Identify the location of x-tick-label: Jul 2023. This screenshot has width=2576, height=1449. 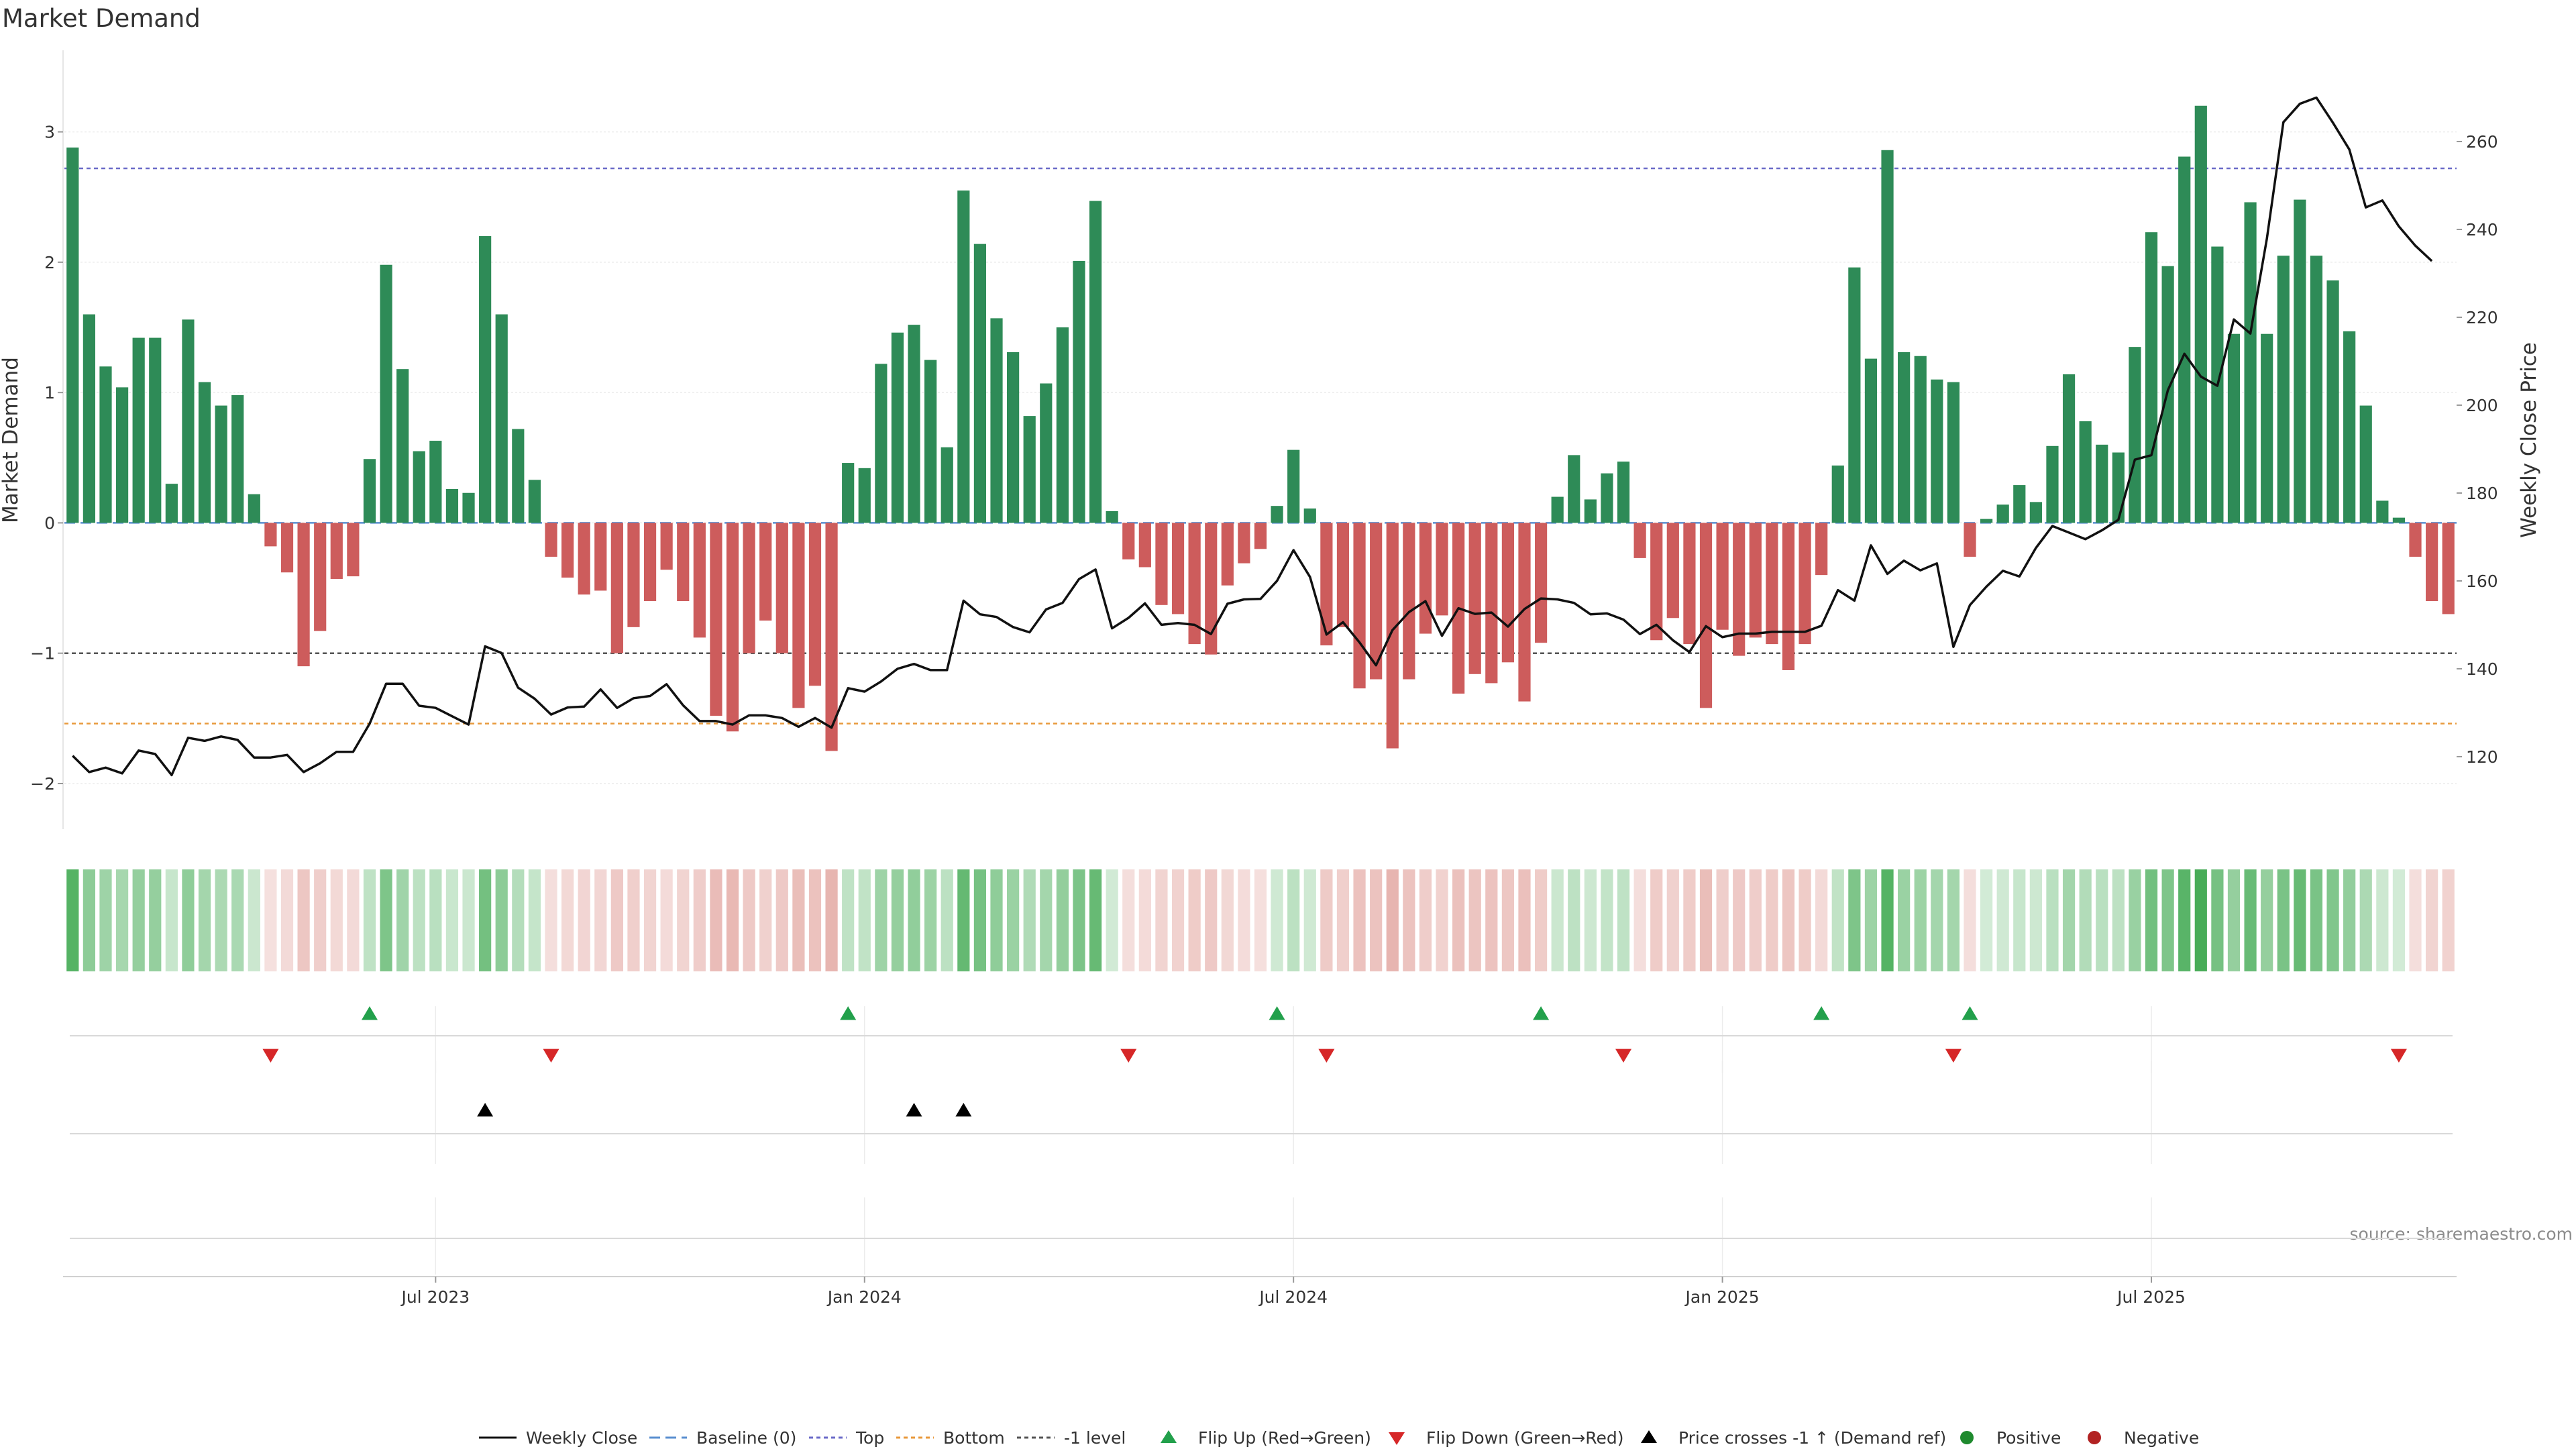
(435, 1297).